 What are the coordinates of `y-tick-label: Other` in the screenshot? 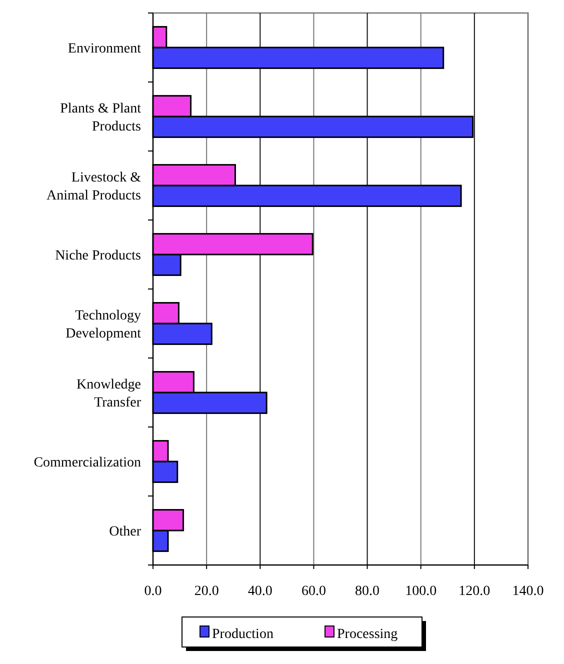 It's located at (125, 532).